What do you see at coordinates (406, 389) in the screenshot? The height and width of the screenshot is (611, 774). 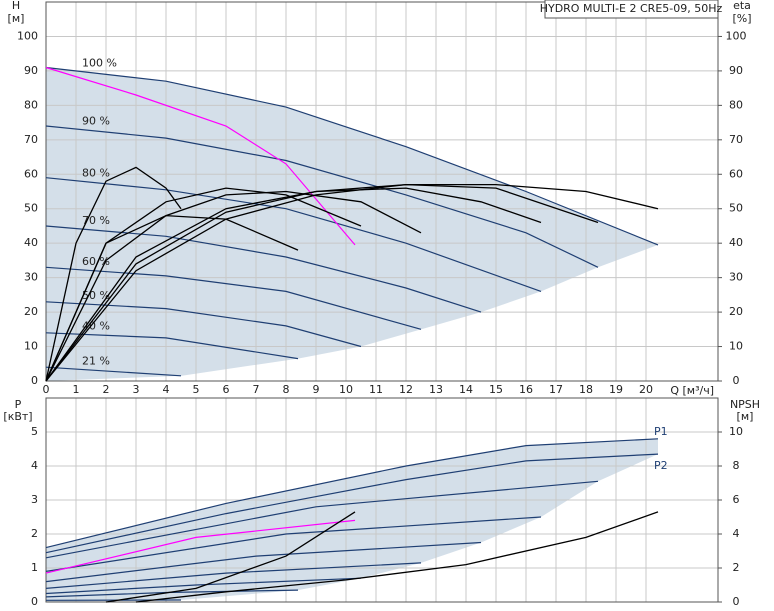 I see `x-tick-label: 12` at bounding box center [406, 389].